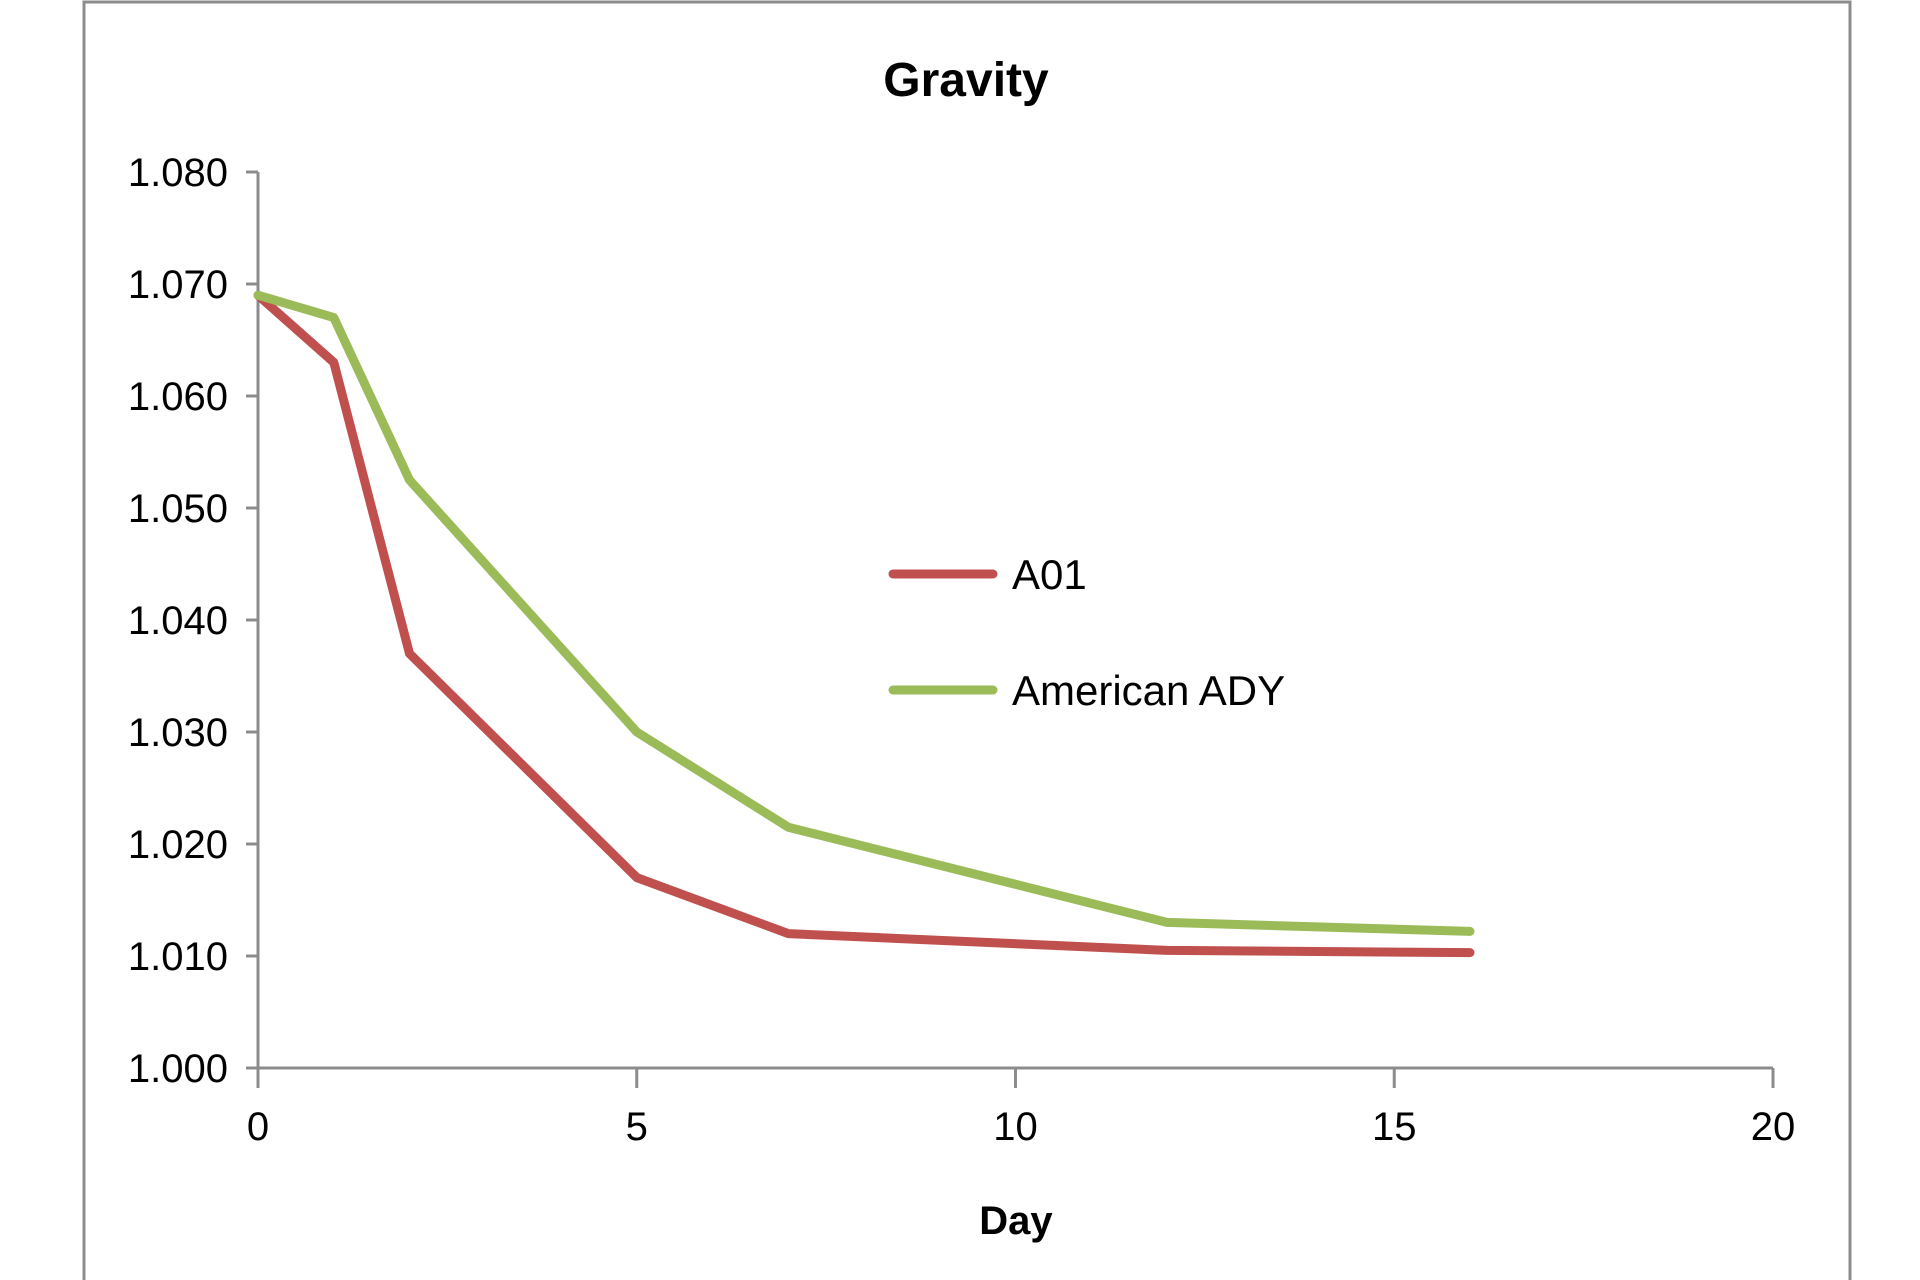  I want to click on x-tick-label: 5, so click(637, 1127).